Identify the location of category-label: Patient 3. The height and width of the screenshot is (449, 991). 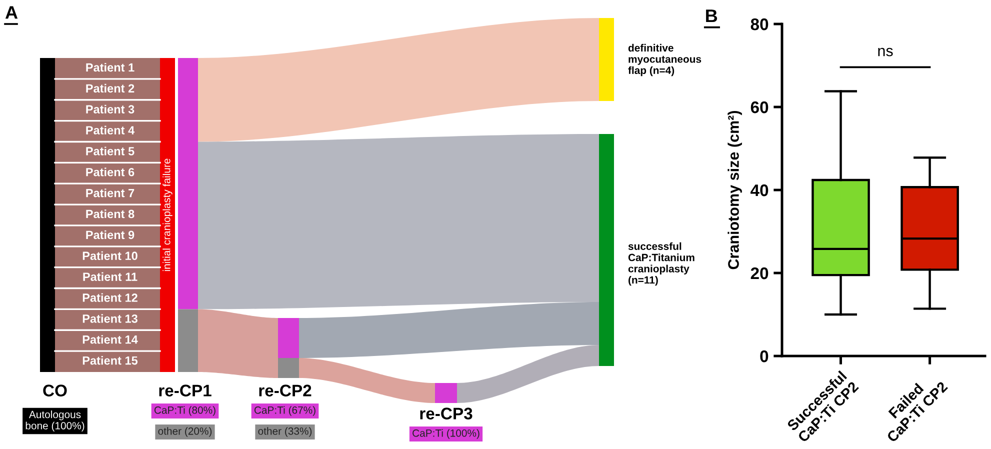
(110, 109).